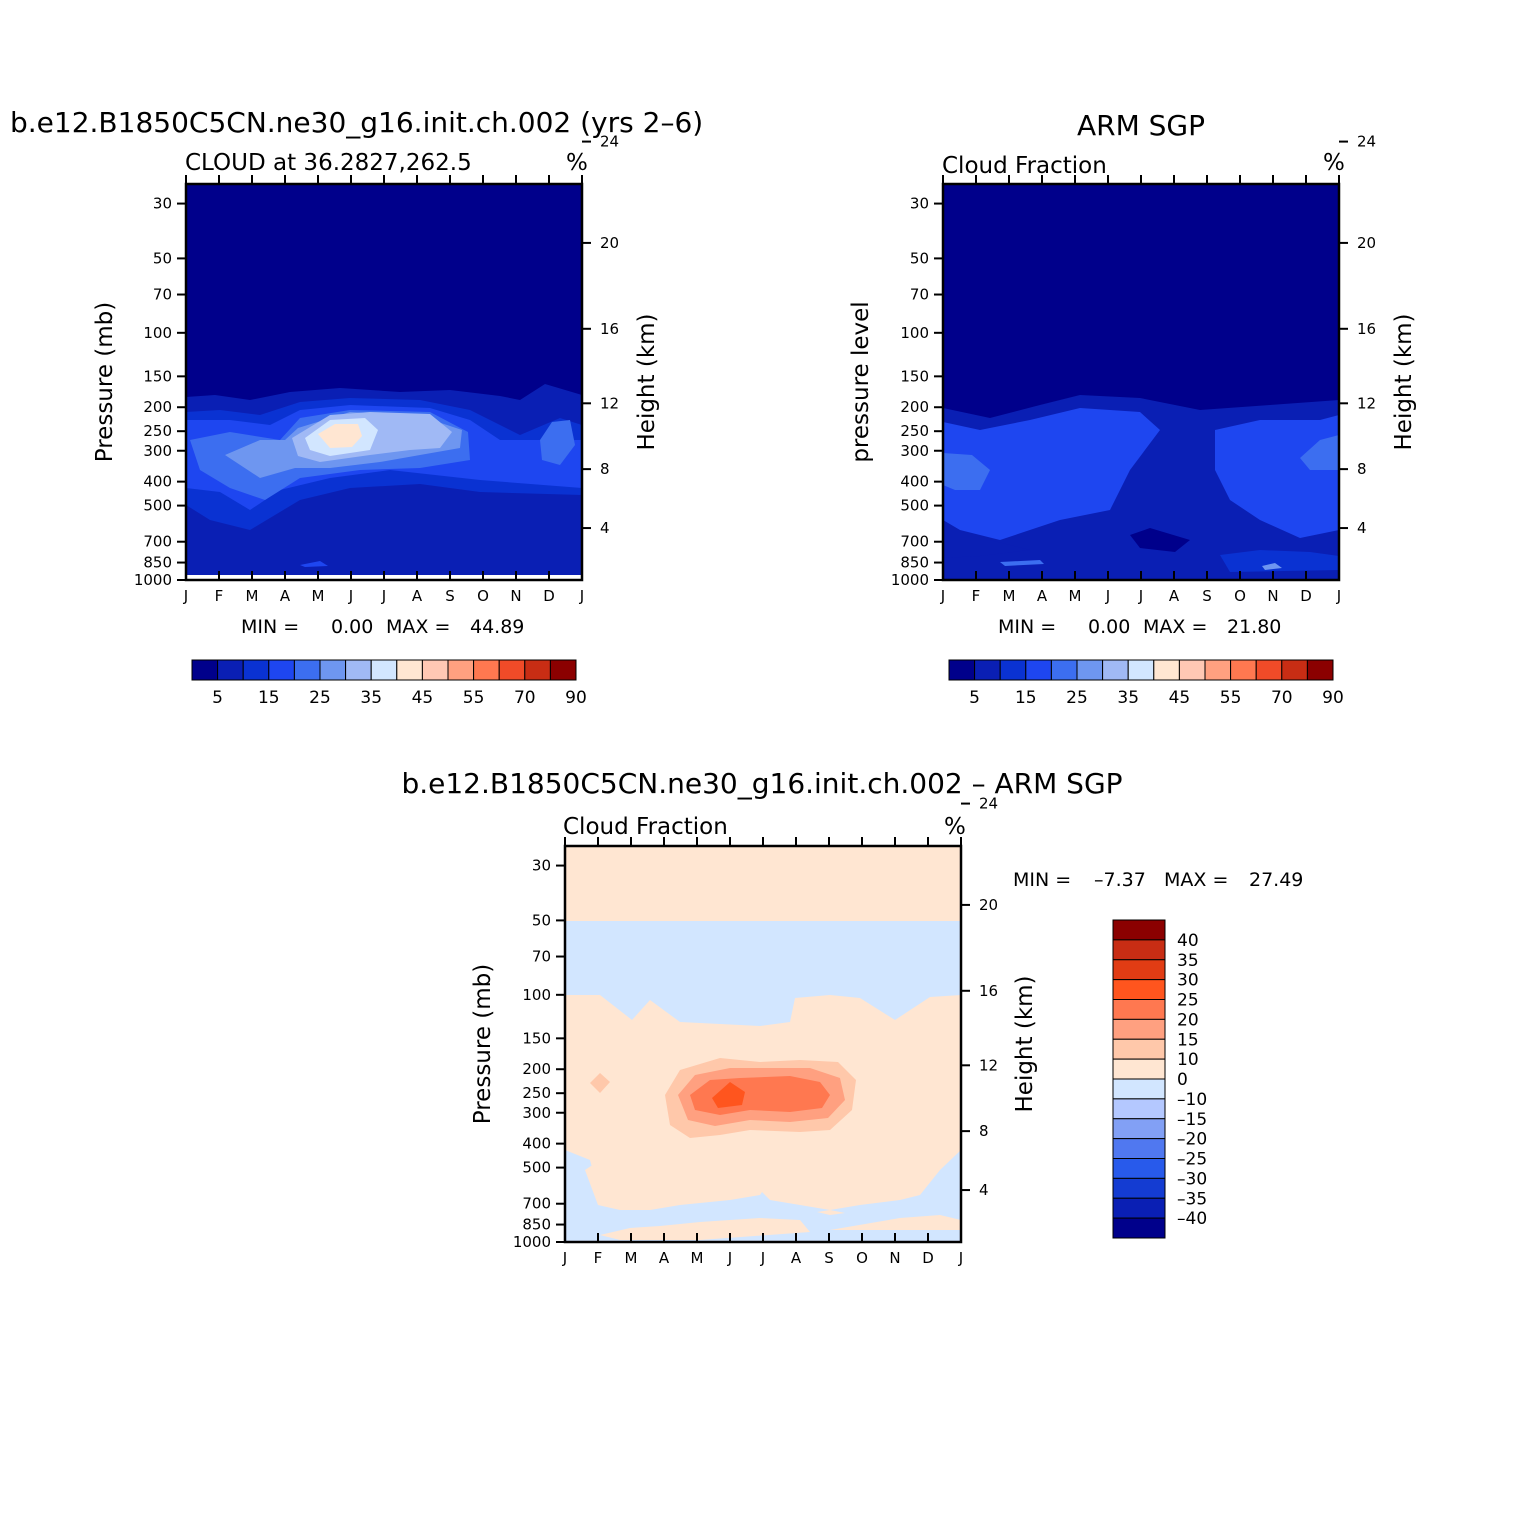  I want to click on colorbar-label: 70, so click(1282, 698).